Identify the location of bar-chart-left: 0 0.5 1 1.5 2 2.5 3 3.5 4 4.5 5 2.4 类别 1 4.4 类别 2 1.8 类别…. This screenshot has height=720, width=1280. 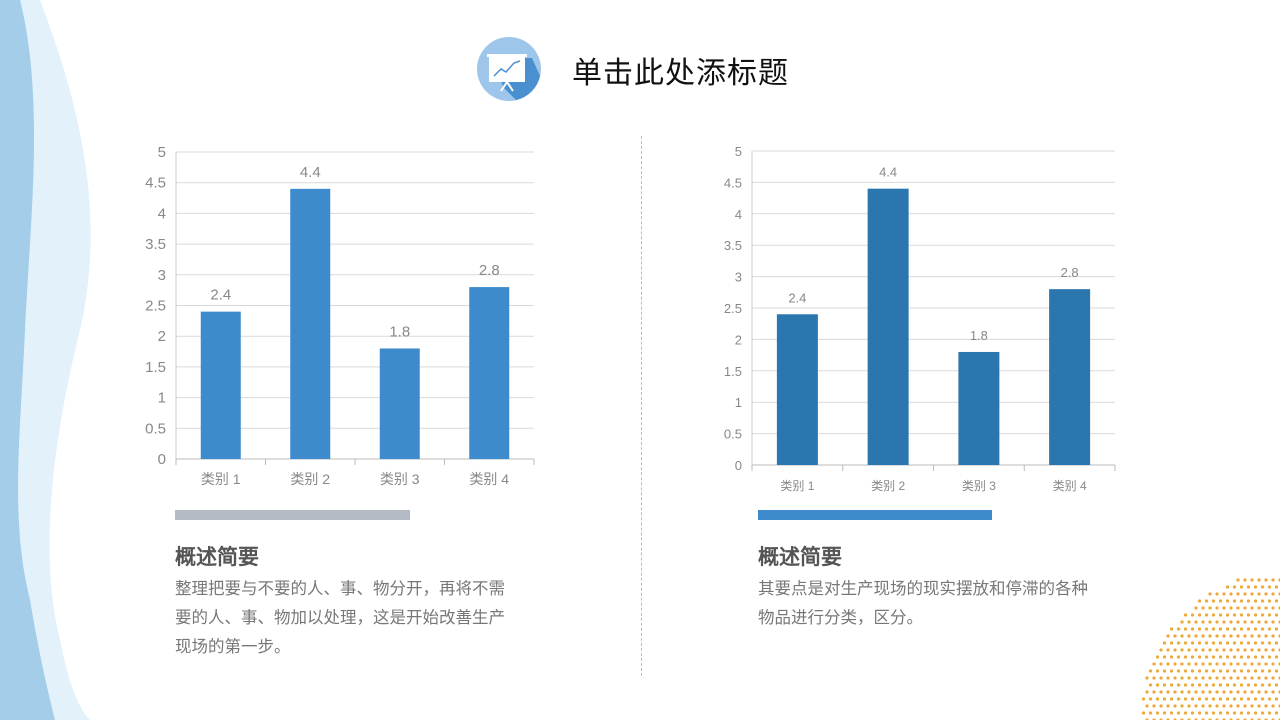
(340, 315).